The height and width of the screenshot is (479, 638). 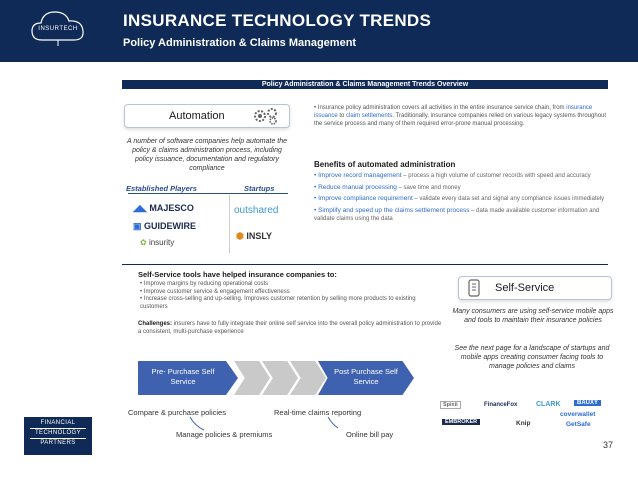 What do you see at coordinates (197, 116) in the screenshot?
I see `automation-label: Automation` at bounding box center [197, 116].